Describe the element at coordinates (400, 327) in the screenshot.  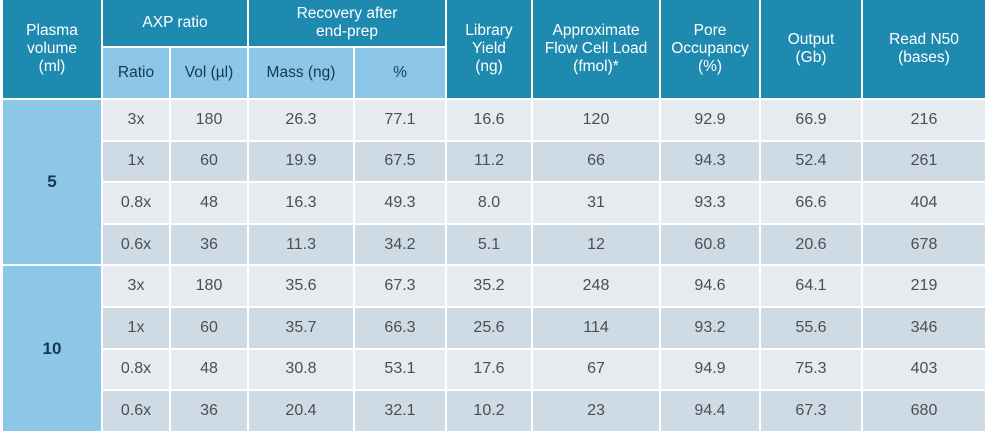
I see `cell-recovery-percent: 66.3` at that location.